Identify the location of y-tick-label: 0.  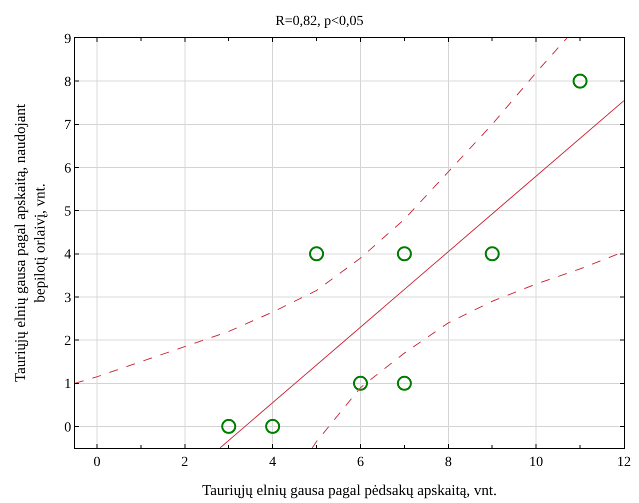
(68, 428).